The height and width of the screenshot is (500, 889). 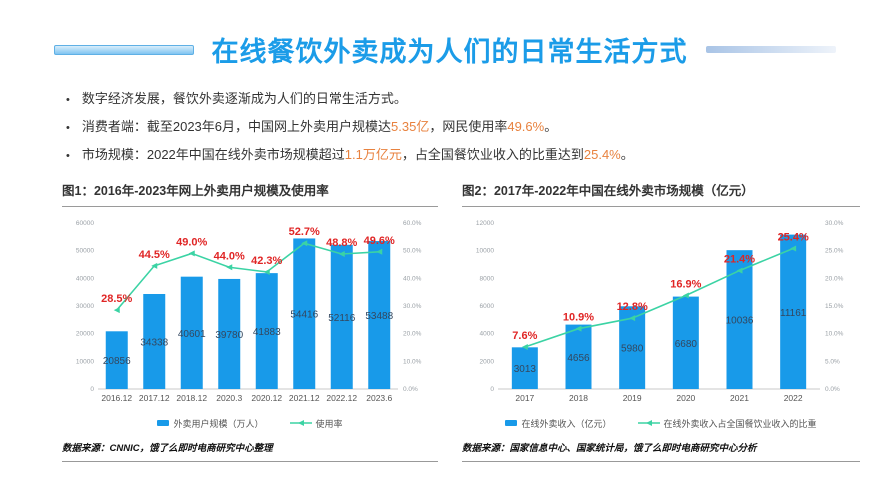 I want to click on legend-label: 在线外卖收入（亿元）, so click(x=566, y=423).